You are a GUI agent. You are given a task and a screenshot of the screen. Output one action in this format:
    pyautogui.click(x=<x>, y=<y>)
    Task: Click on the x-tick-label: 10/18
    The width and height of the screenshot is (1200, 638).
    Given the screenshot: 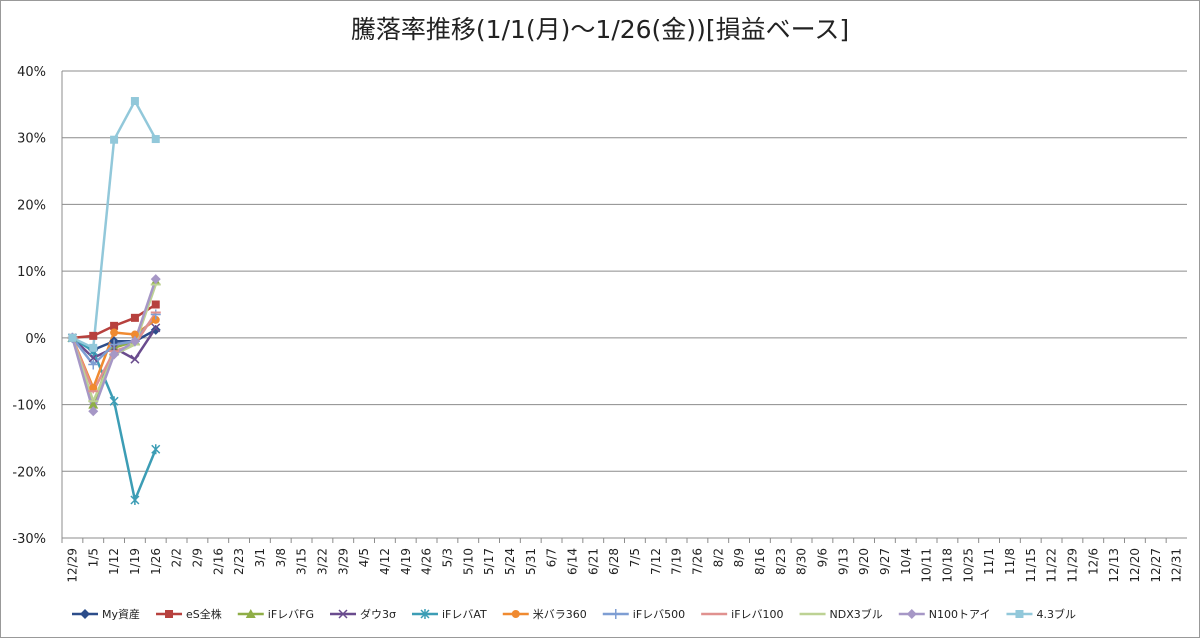 What is the action you would take?
    pyautogui.click(x=947, y=565)
    